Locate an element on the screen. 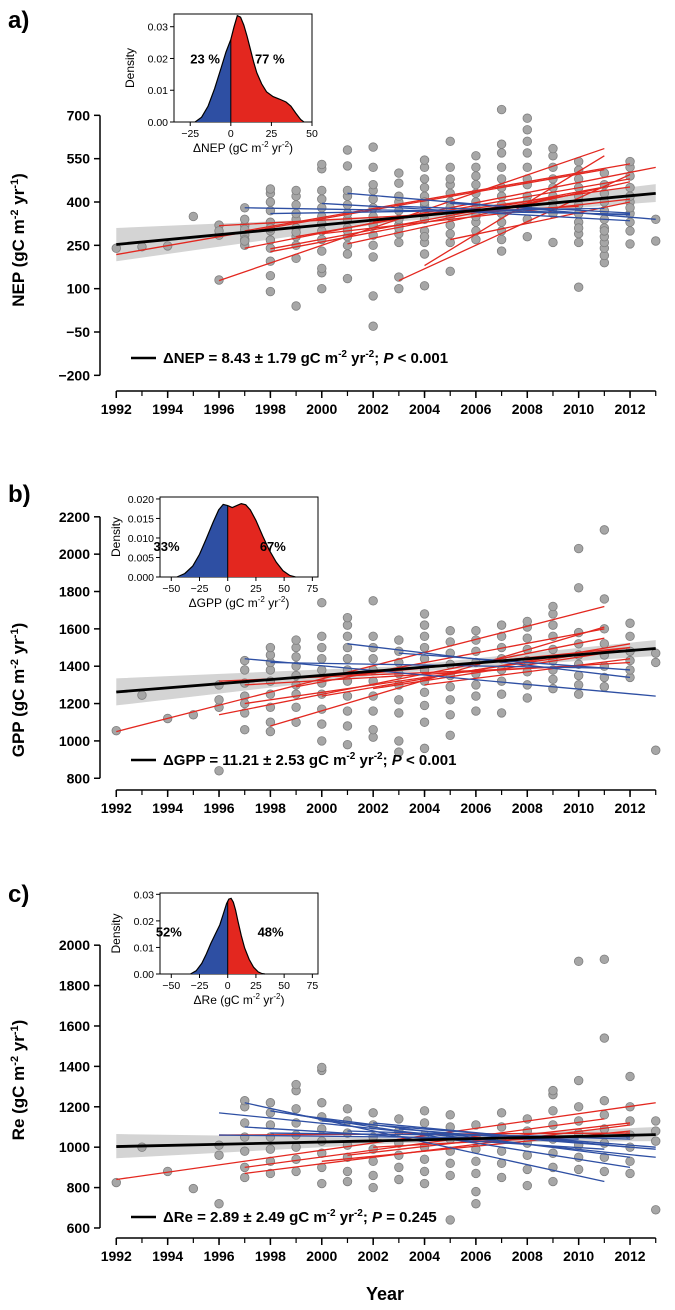 Image resolution: width=675 pixels, height=1310 pixels. confidence-band is located at coordinates (386, 223).